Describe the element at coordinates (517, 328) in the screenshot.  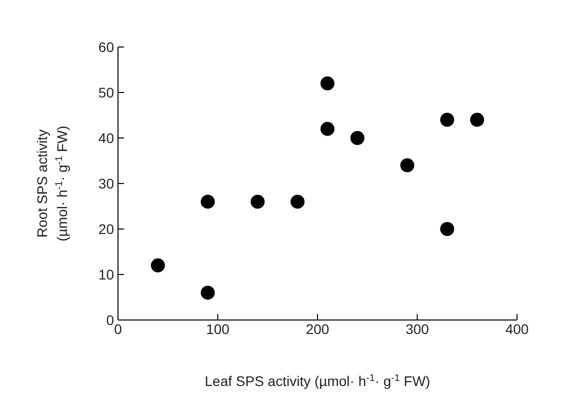
I see `x-tick-label: 400` at that location.